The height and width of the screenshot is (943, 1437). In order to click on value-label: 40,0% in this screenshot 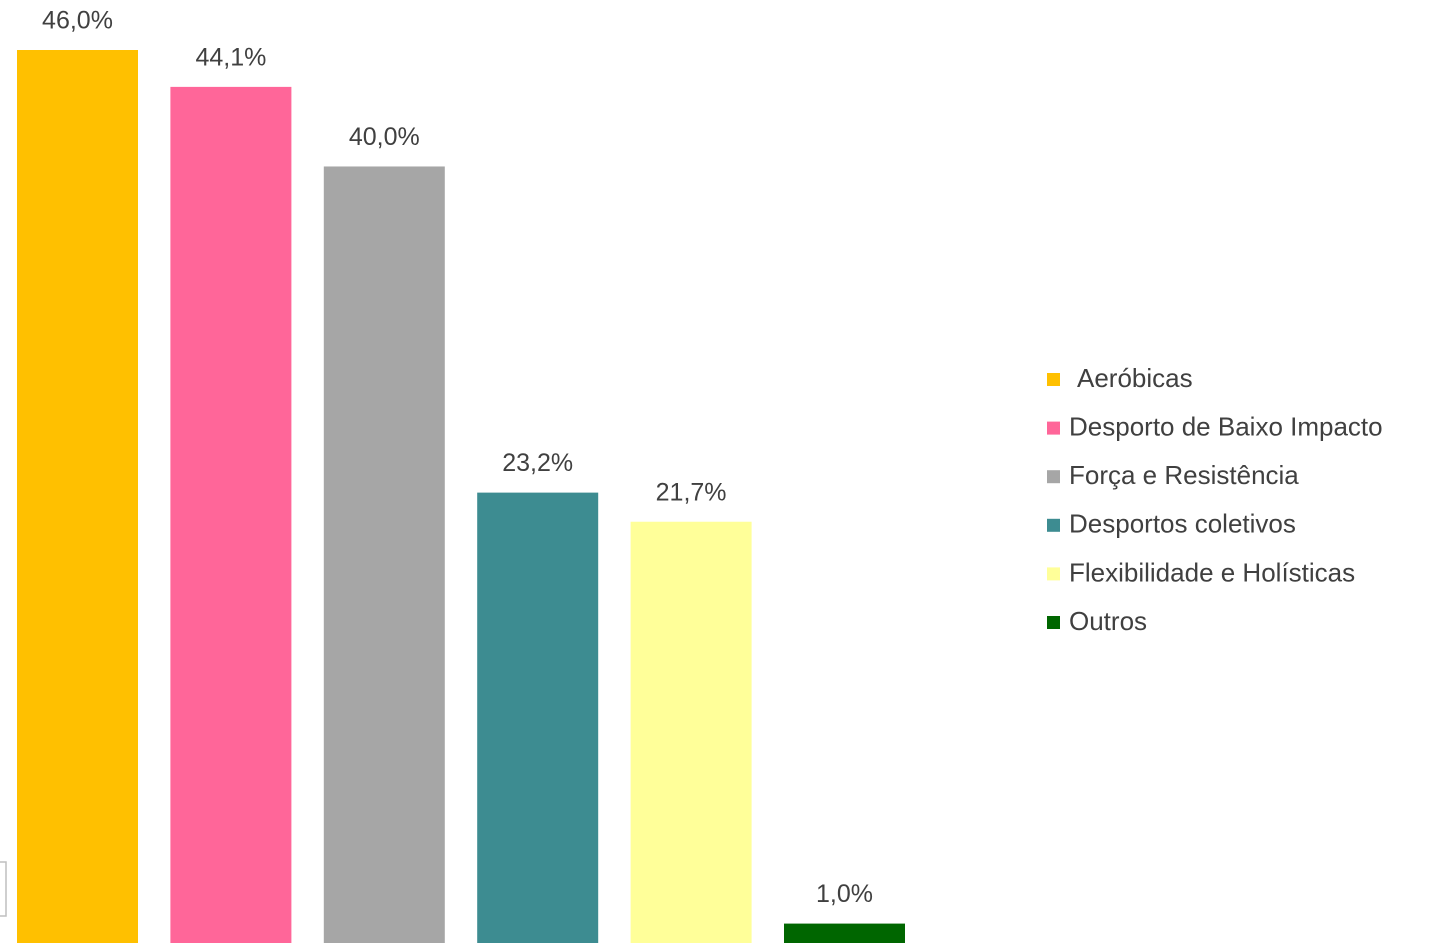, I will do `click(384, 137)`.